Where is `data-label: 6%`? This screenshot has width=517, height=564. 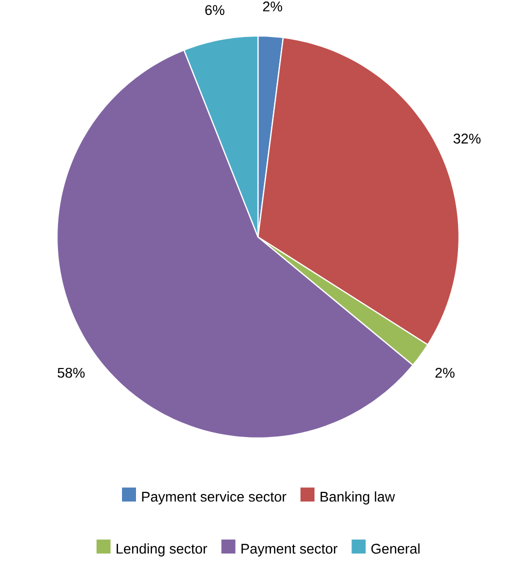
data-label: 6% is located at coordinates (214, 10).